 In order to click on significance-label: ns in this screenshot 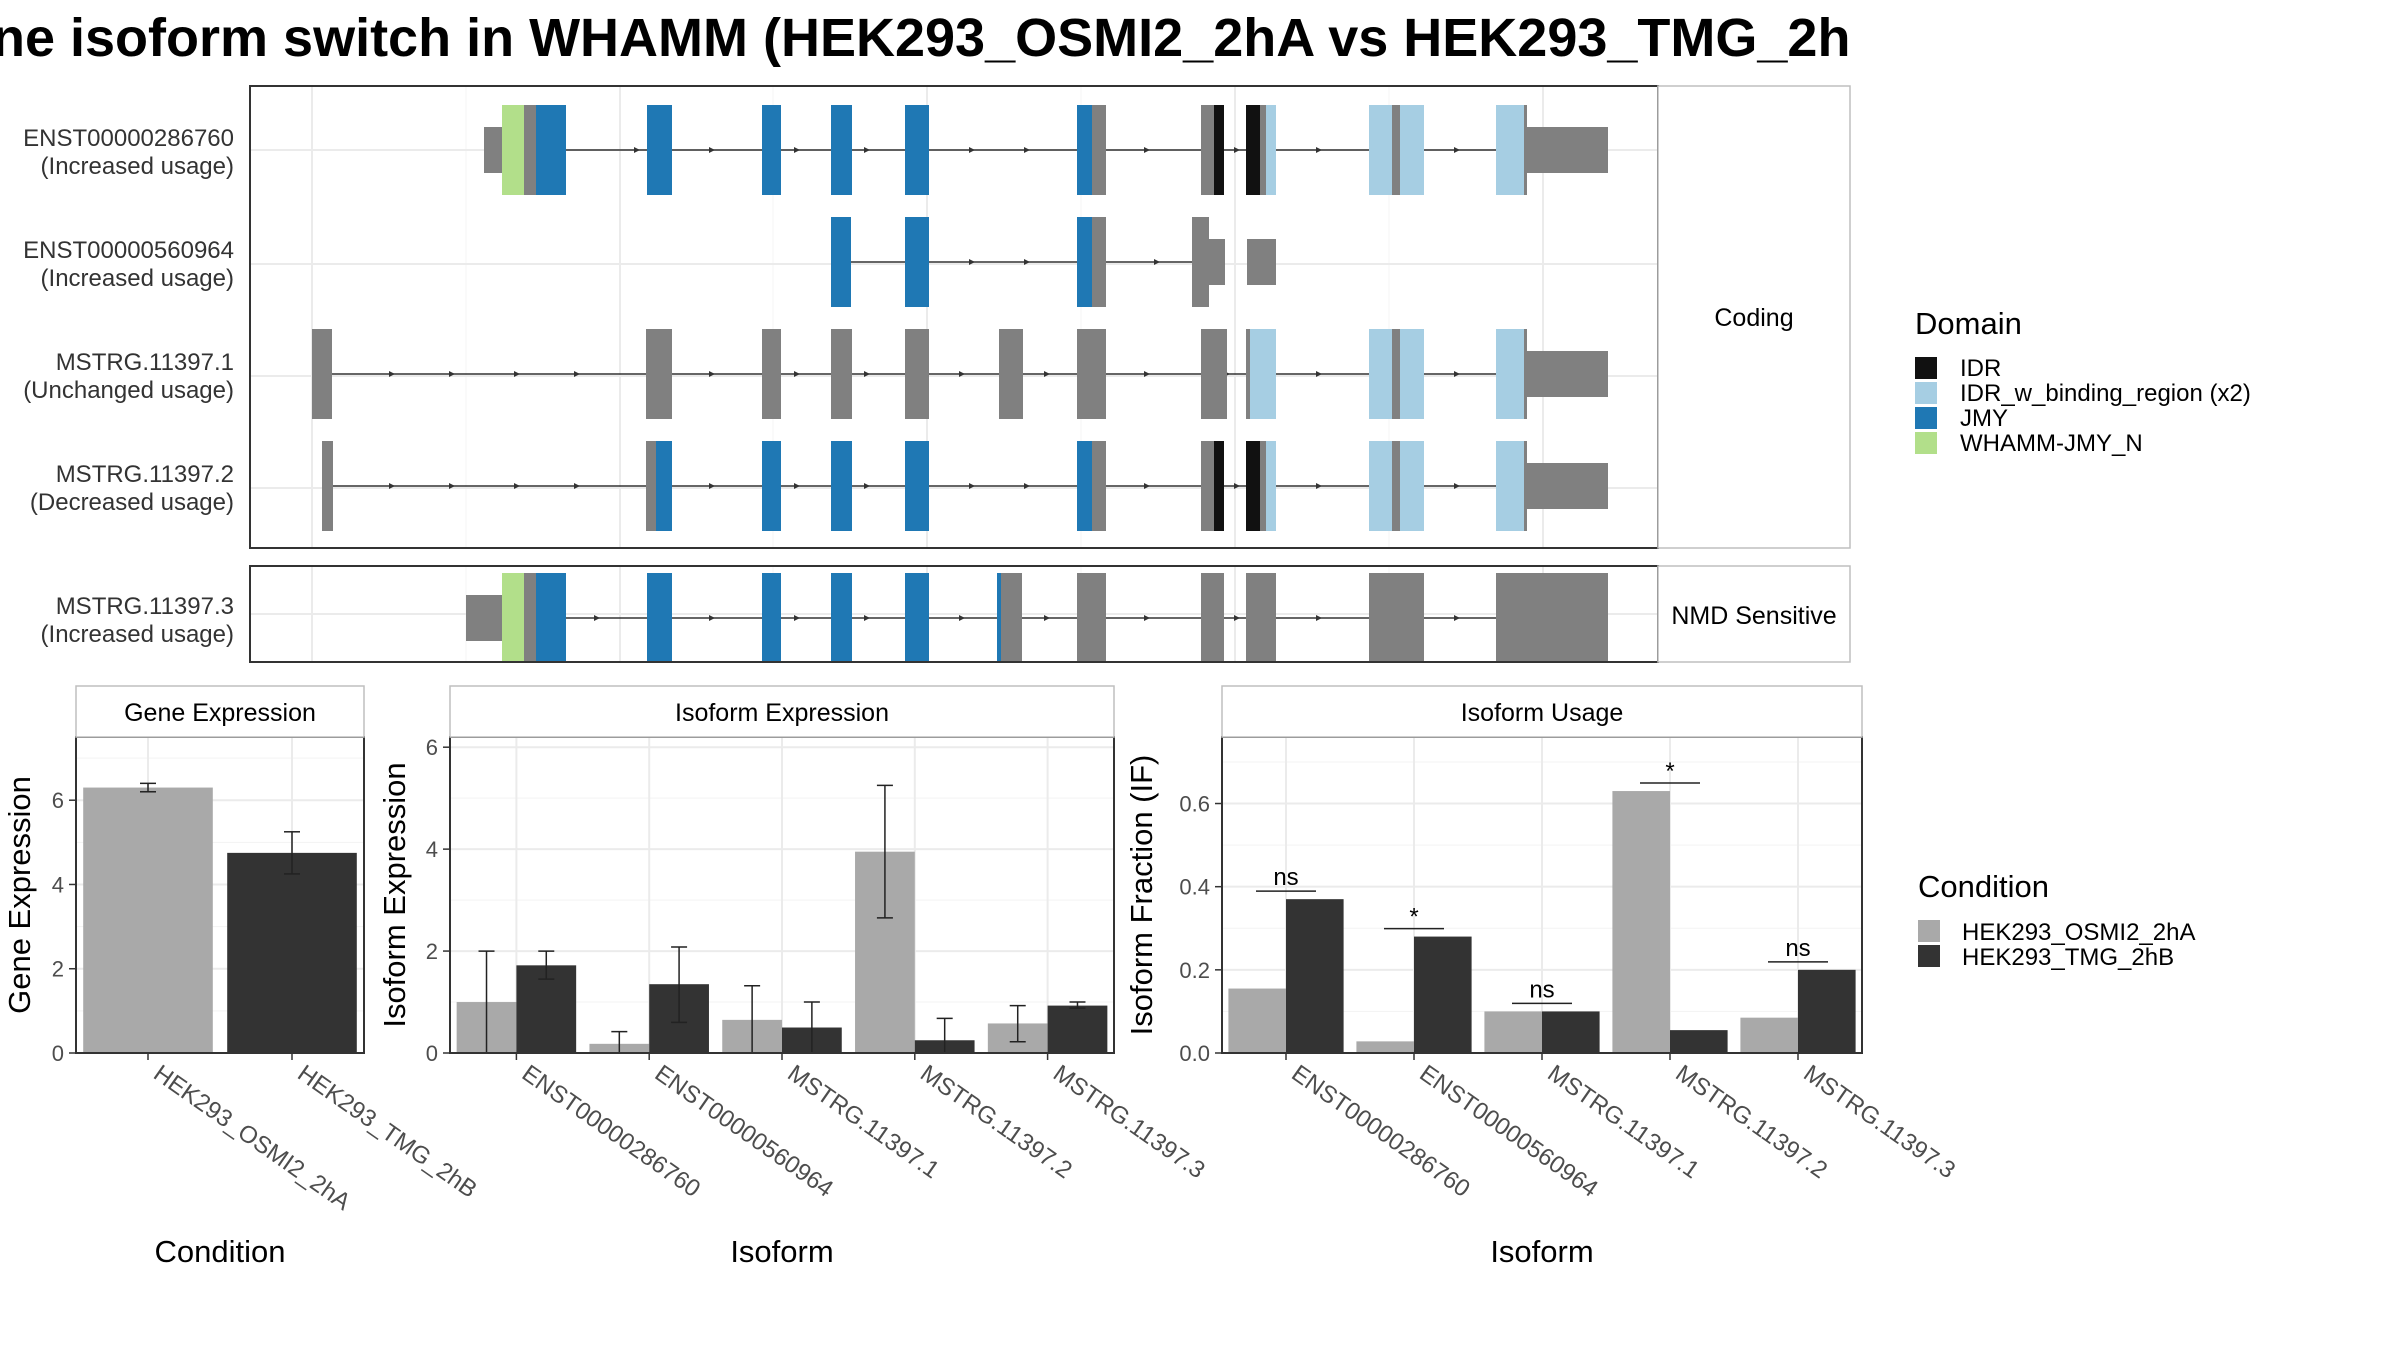, I will do `click(1541, 989)`.